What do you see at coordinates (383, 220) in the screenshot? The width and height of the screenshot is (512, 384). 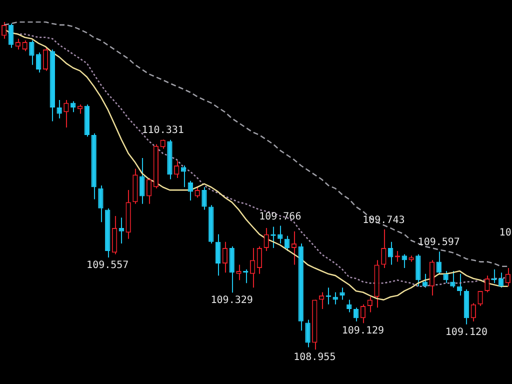 I see `annotation: 109.743` at bounding box center [383, 220].